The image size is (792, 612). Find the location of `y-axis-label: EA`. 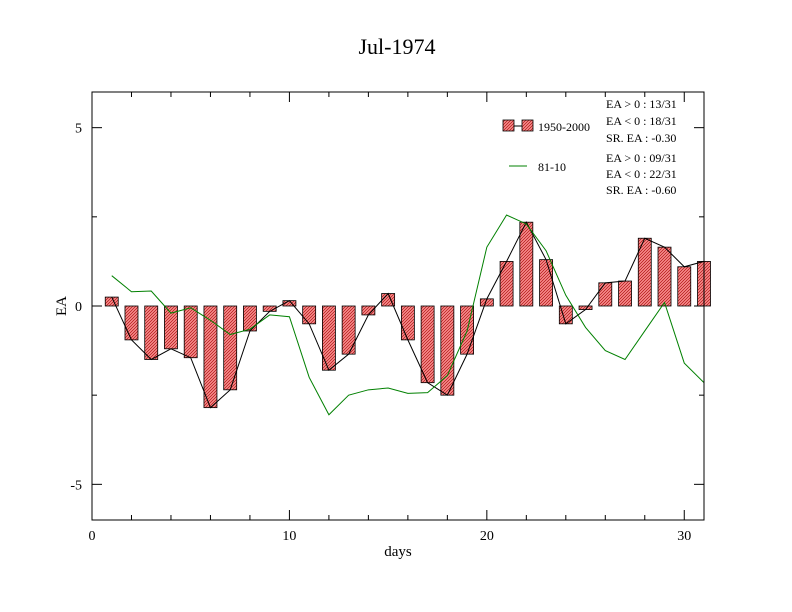

y-axis-label: EA is located at coordinates (62, 306).